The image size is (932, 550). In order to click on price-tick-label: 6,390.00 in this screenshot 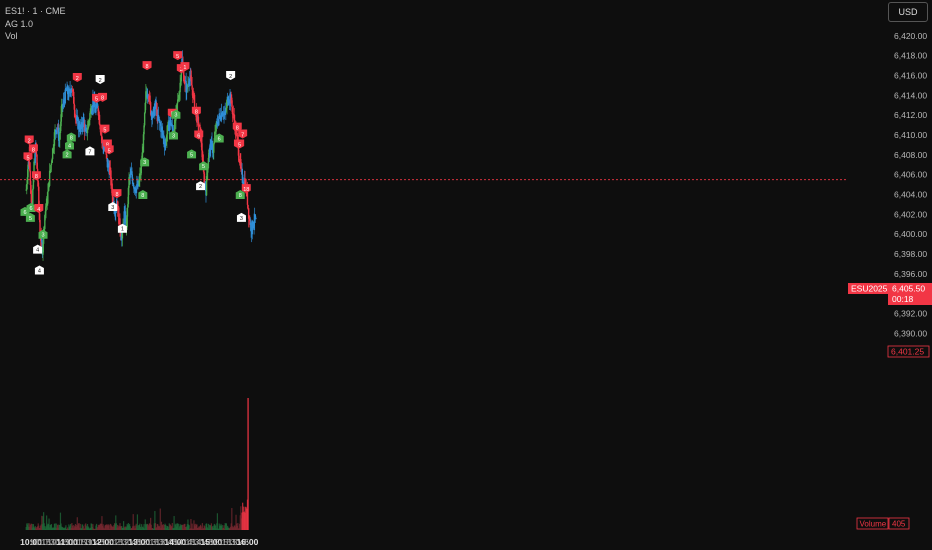, I will do `click(910, 333)`.